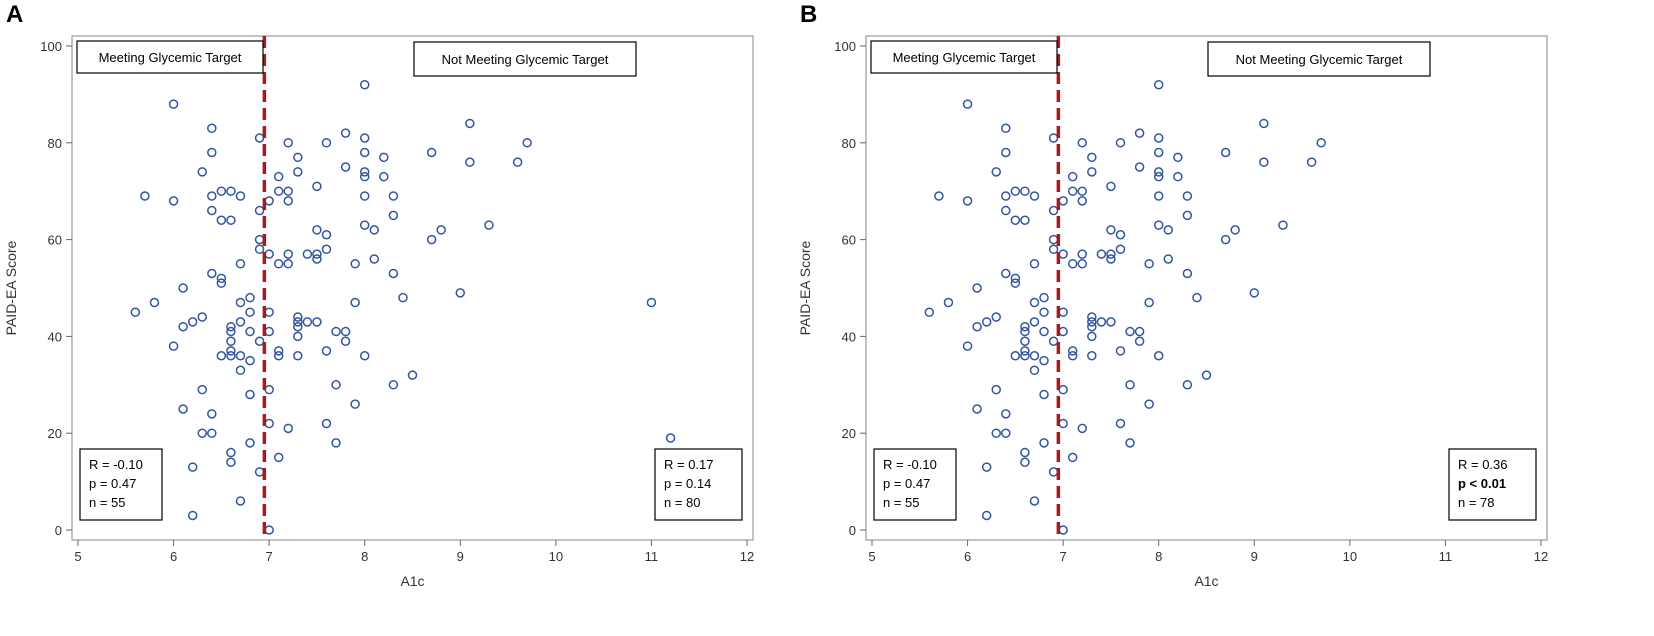  What do you see at coordinates (58, 530) in the screenshot?
I see `y-tick-label: 0` at bounding box center [58, 530].